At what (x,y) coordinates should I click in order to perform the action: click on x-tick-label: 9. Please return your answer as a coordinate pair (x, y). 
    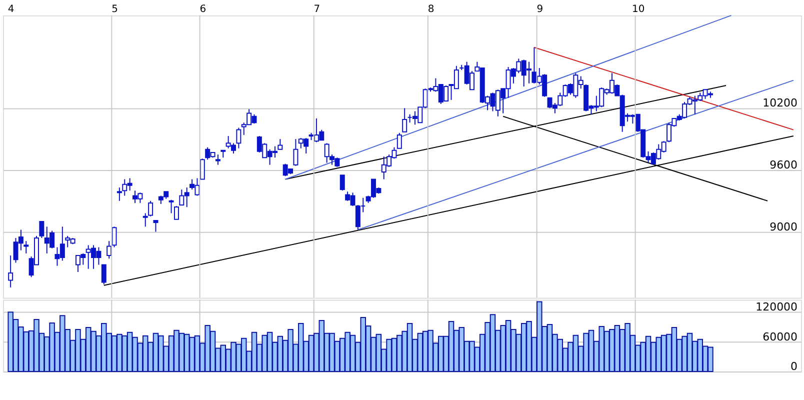
    Looking at the image, I should click on (540, 9).